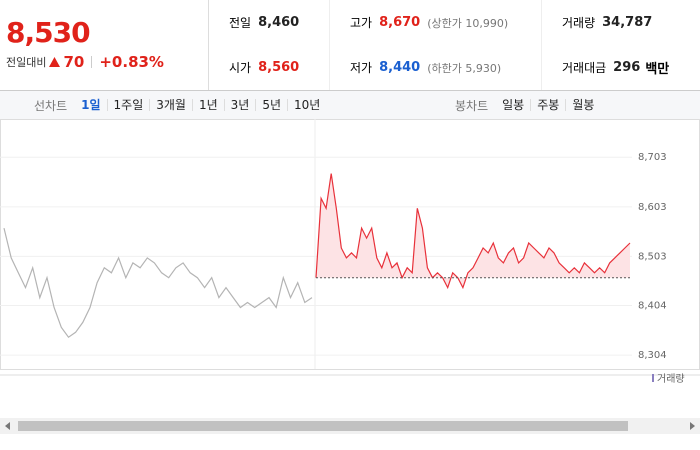 The height and width of the screenshot is (450, 700). I want to click on divider, so click(92, 62).